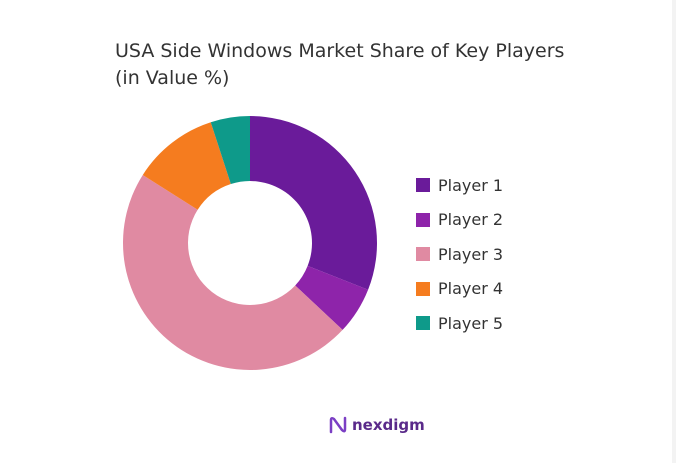 This screenshot has height=463, width=676. I want to click on legend-item: Player 1, so click(459, 185).